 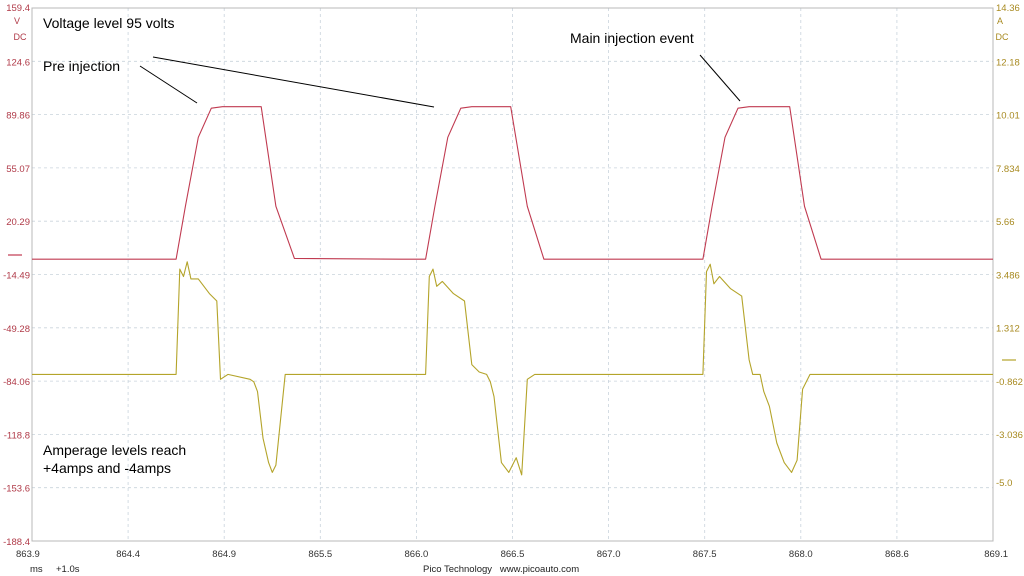 What do you see at coordinates (16, 542) in the screenshot?
I see `left-tick-label: -188.4` at bounding box center [16, 542].